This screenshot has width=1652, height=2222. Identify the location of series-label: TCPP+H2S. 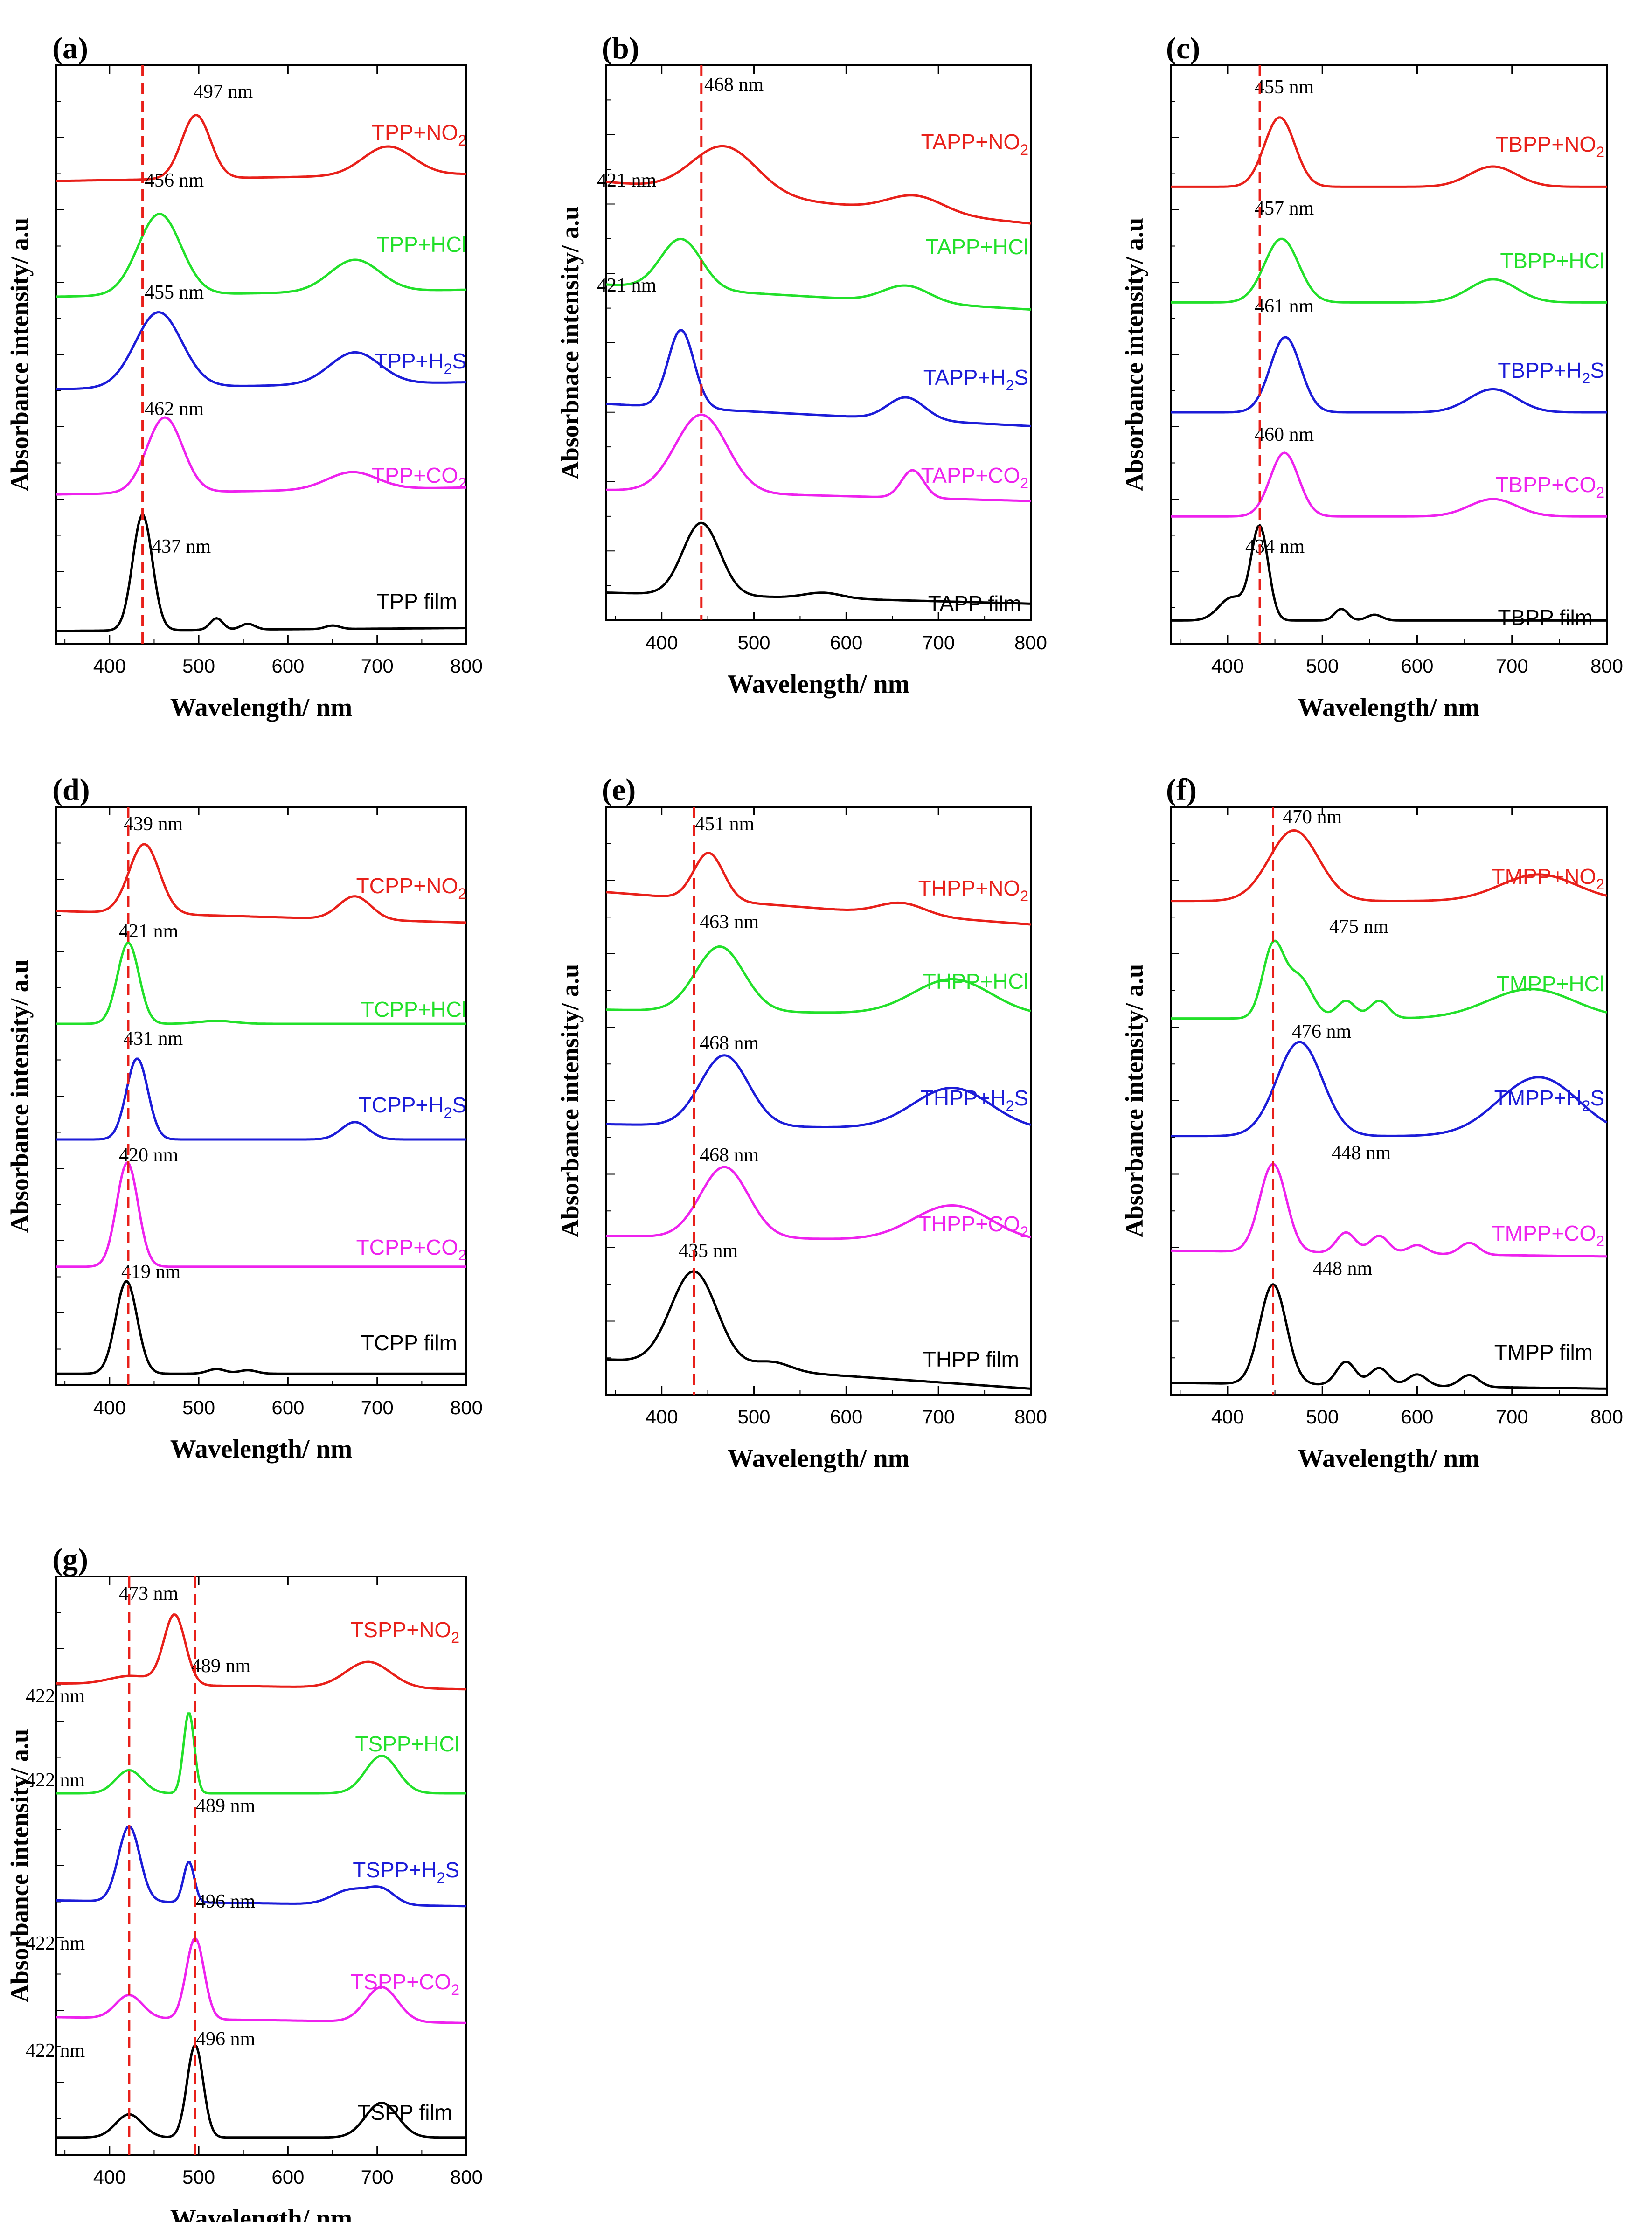
(412, 1107).